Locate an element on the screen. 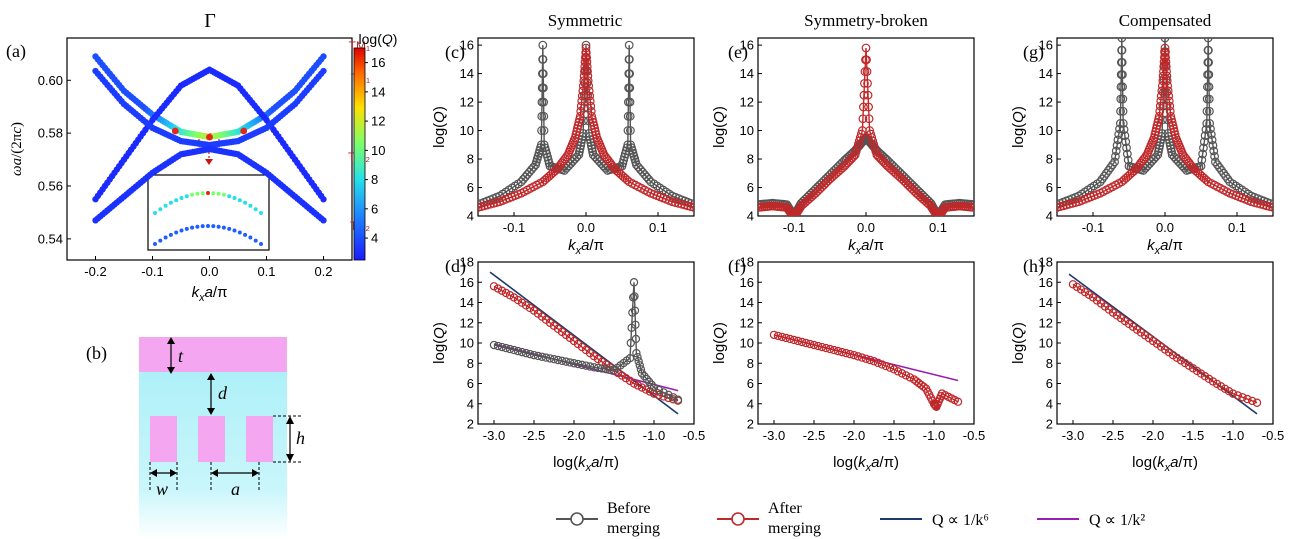 The width and height of the screenshot is (1299, 539). x-tick-label: -0.1 is located at coordinates (794, 227).